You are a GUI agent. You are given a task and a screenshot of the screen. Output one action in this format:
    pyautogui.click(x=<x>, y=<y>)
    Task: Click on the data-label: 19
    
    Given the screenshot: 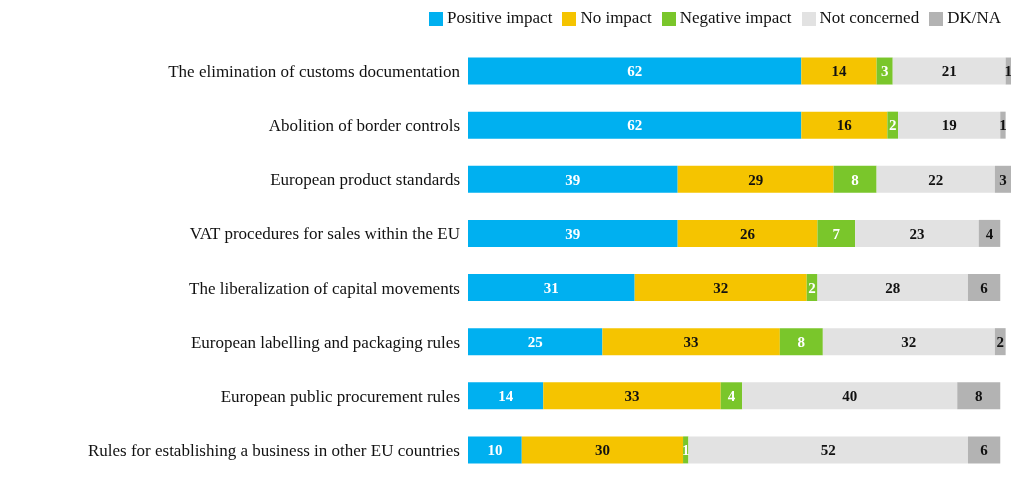 What is the action you would take?
    pyautogui.click(x=949, y=125)
    